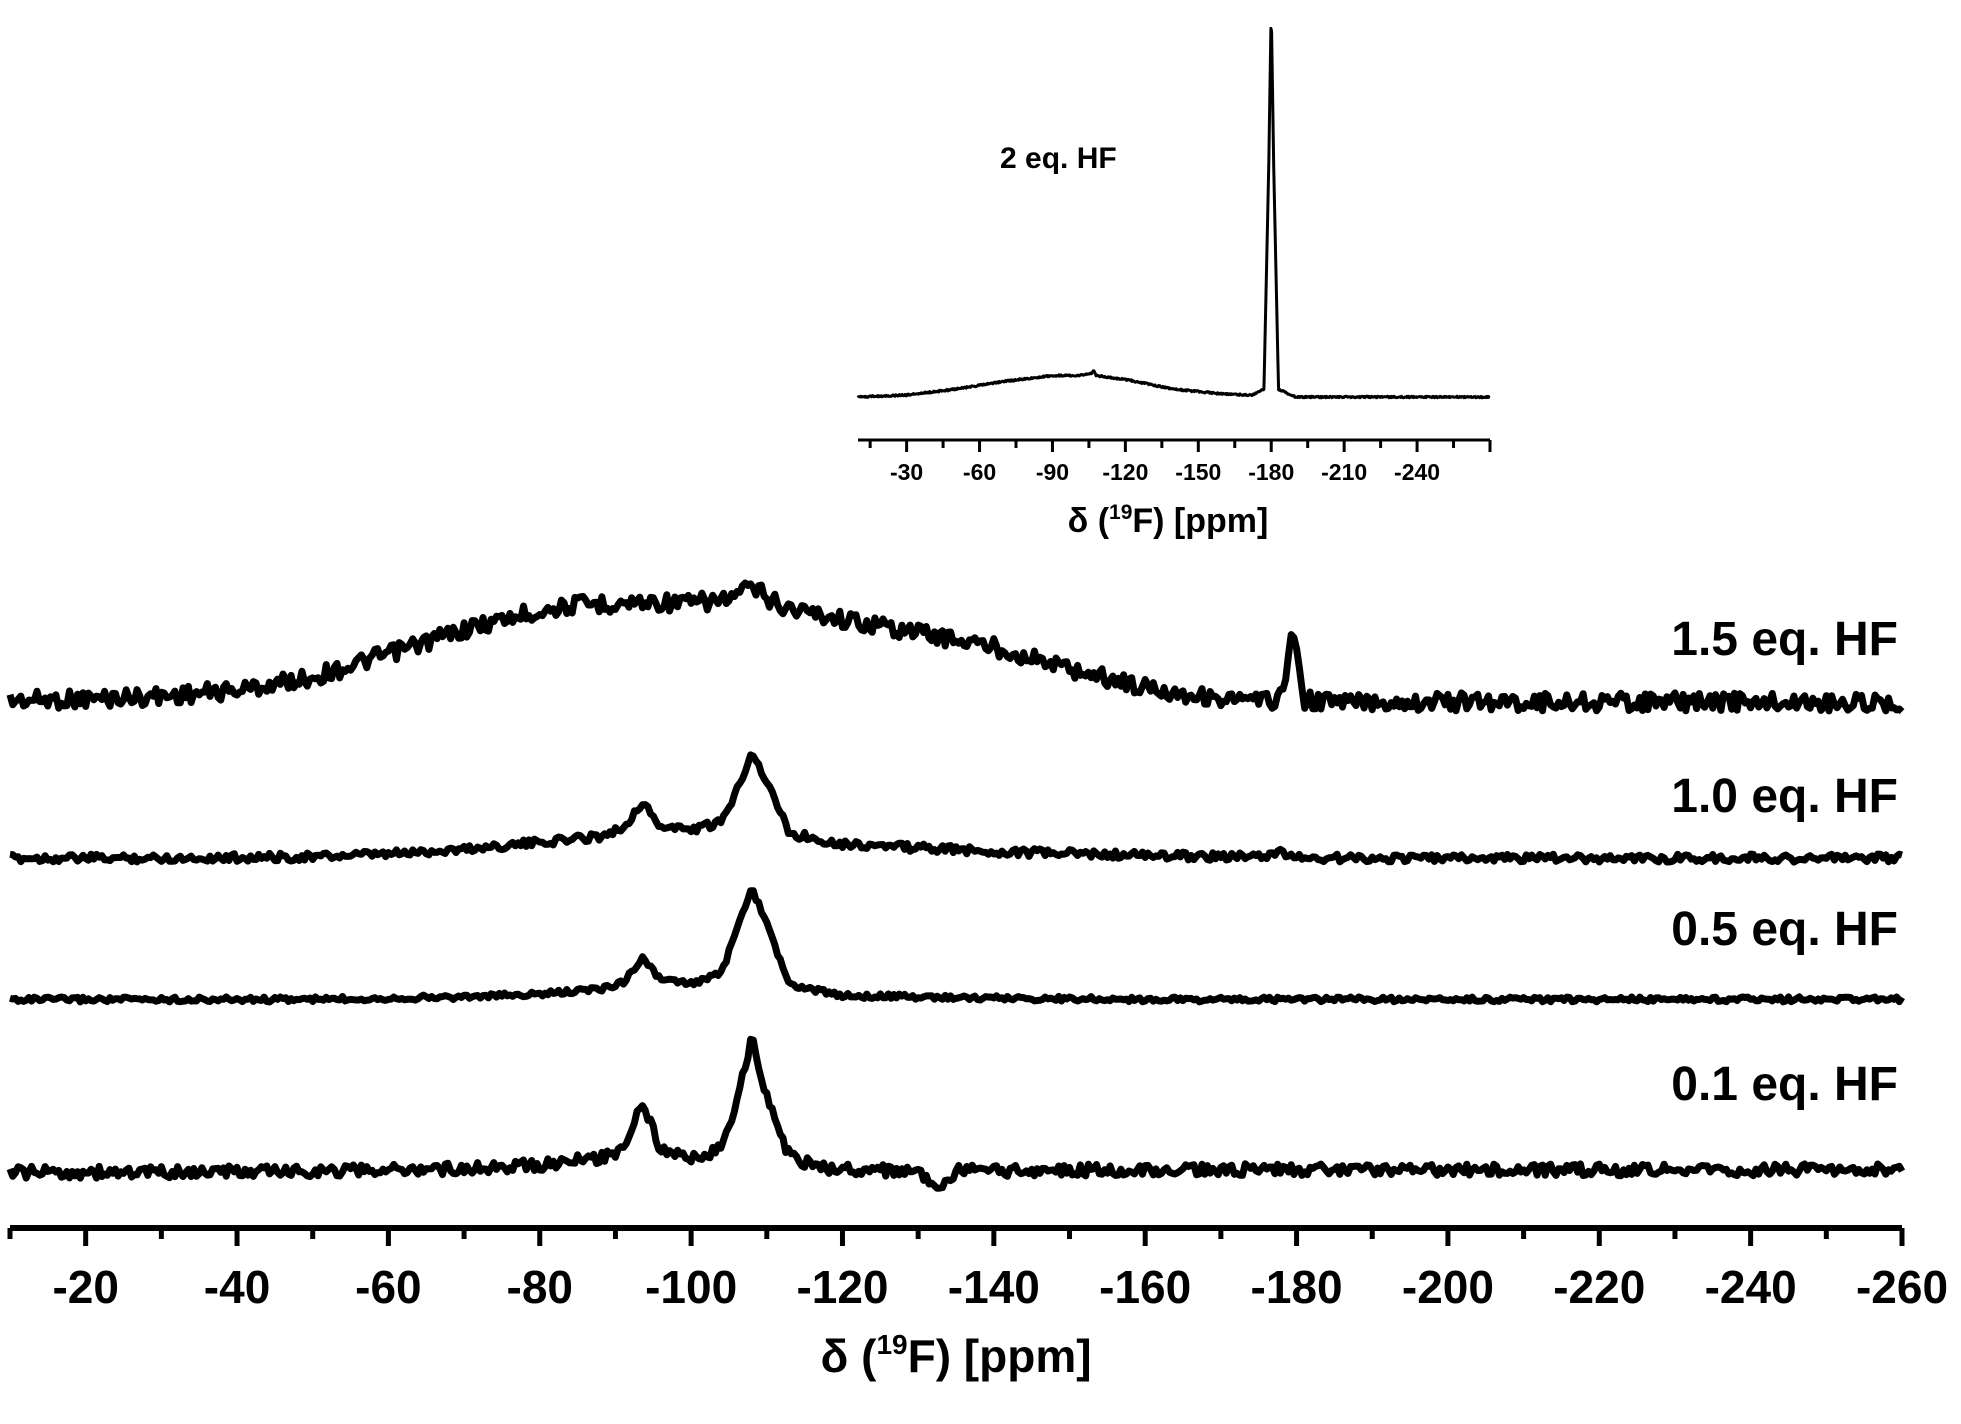 This screenshot has width=1961, height=1424. What do you see at coordinates (1417, 472) in the screenshot?
I see `inset-tick-label: -240` at bounding box center [1417, 472].